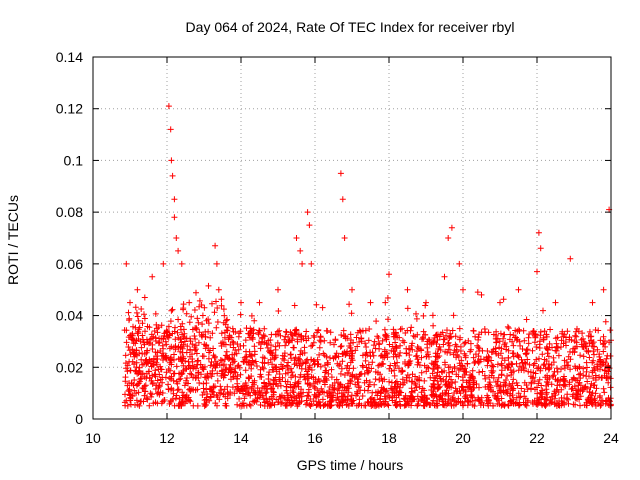 This screenshot has width=640, height=480. I want to click on y-tick-labels: 0 0.02 0.04 0.06 0.08 0.1 0.12 0.14, so click(69, 238).